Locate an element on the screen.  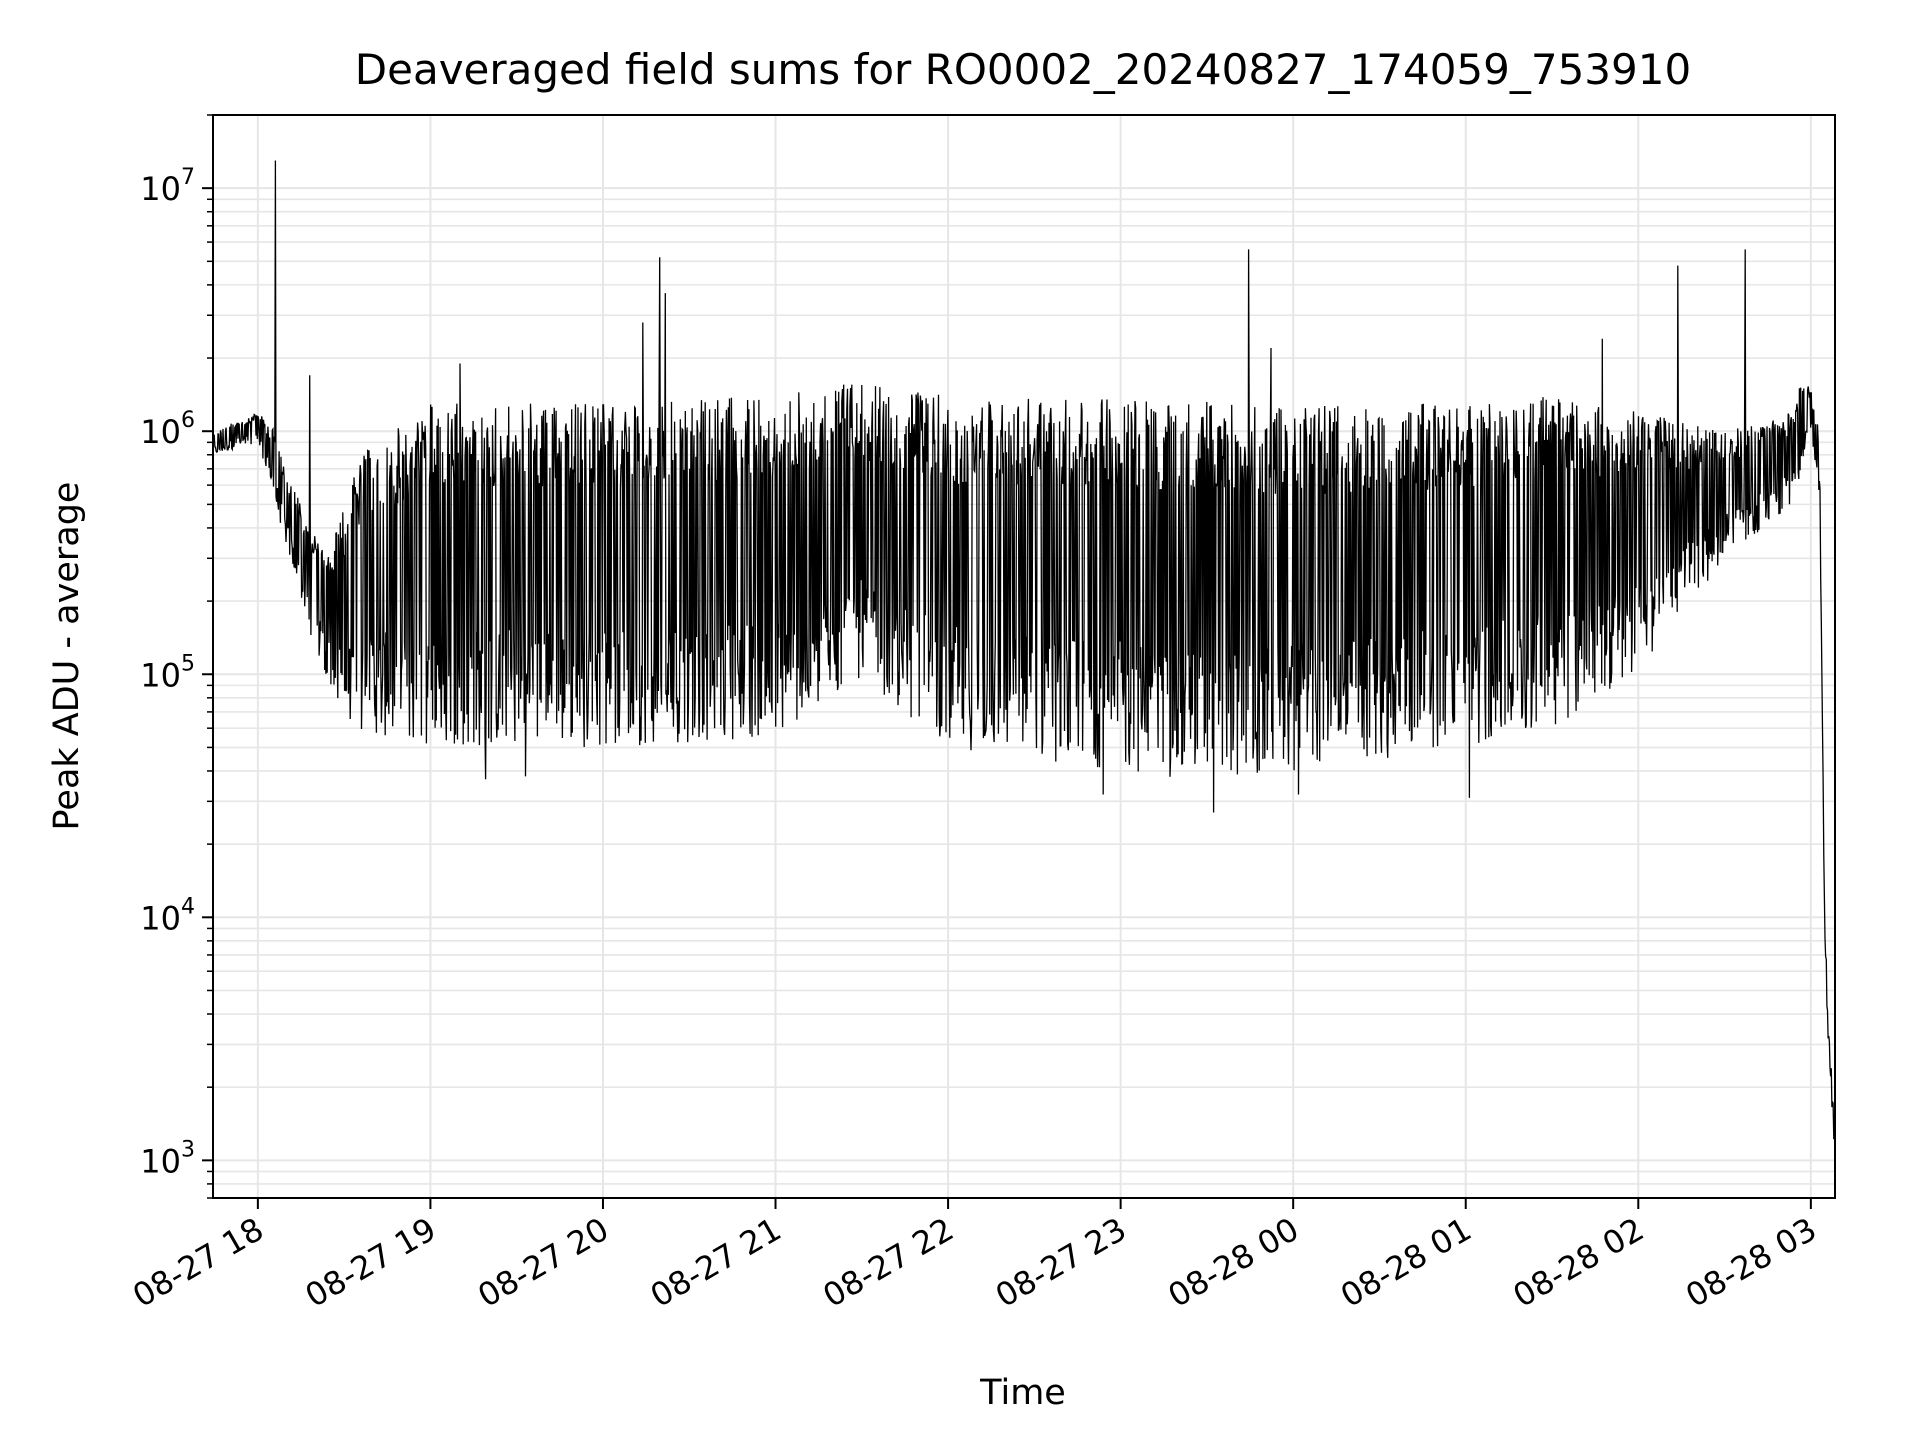
x-axis-title: Time is located at coordinates (1022, 1393).